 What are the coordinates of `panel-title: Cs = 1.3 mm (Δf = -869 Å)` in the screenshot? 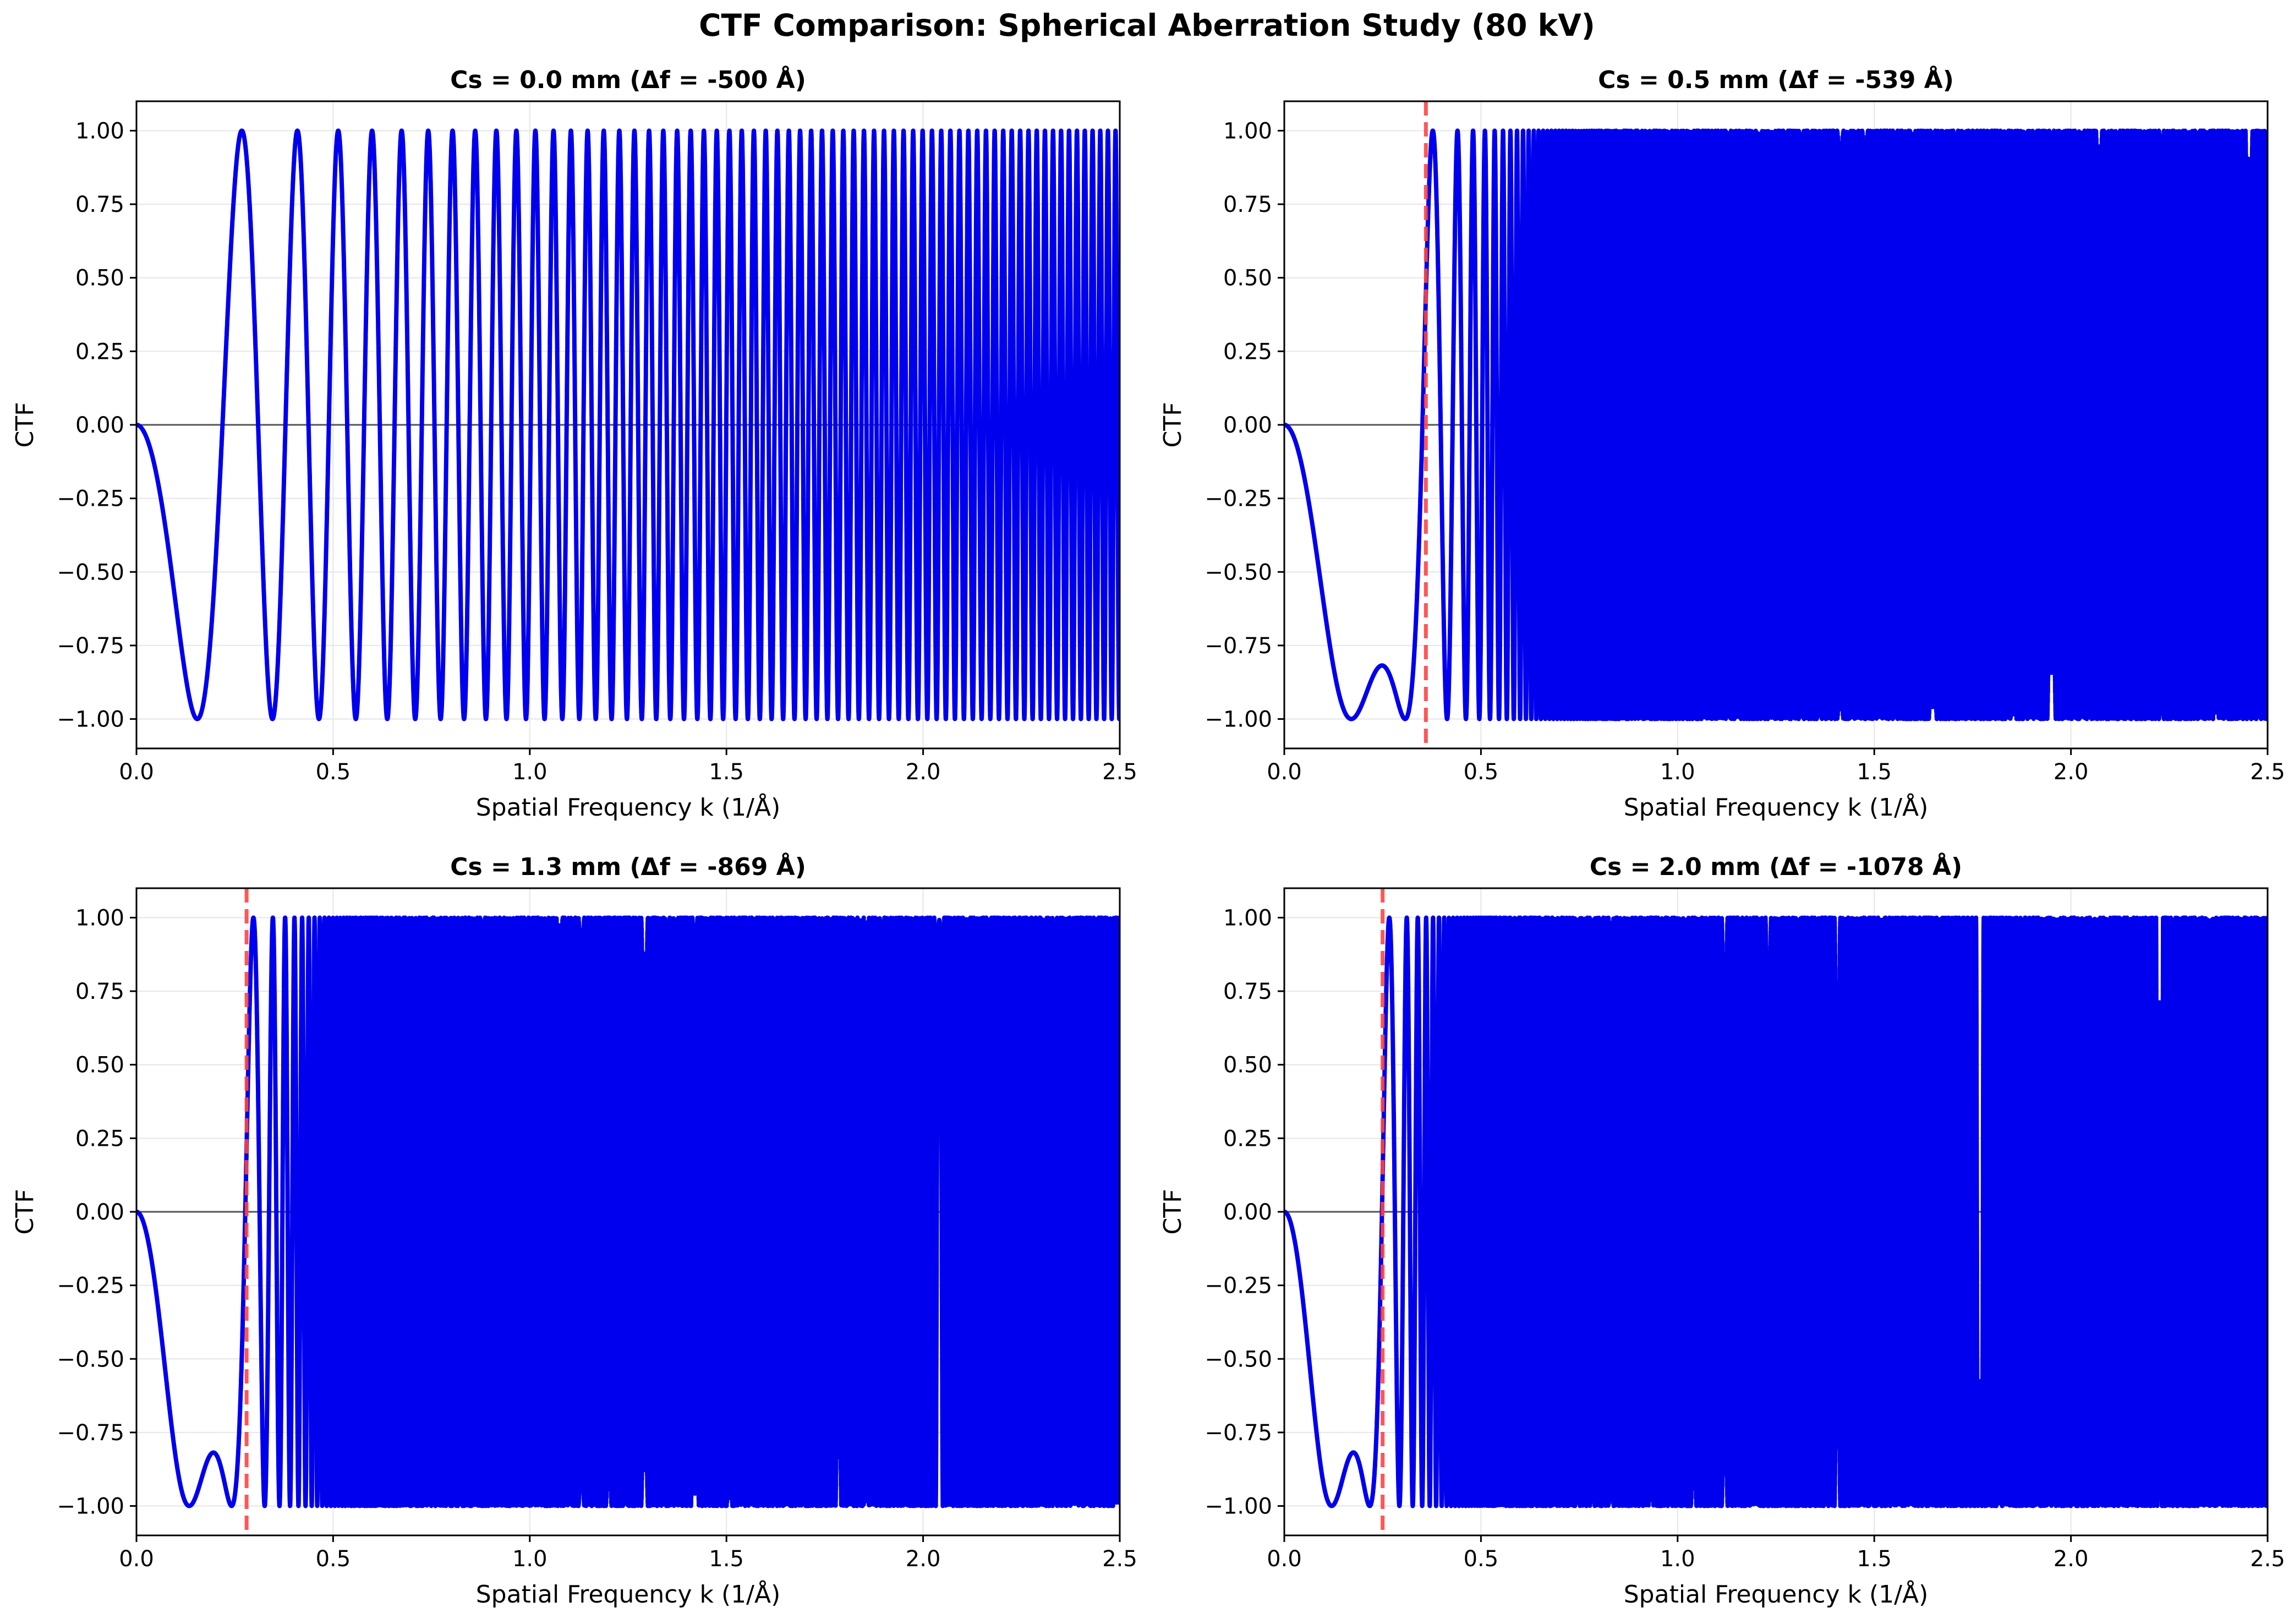 It's located at (628, 866).